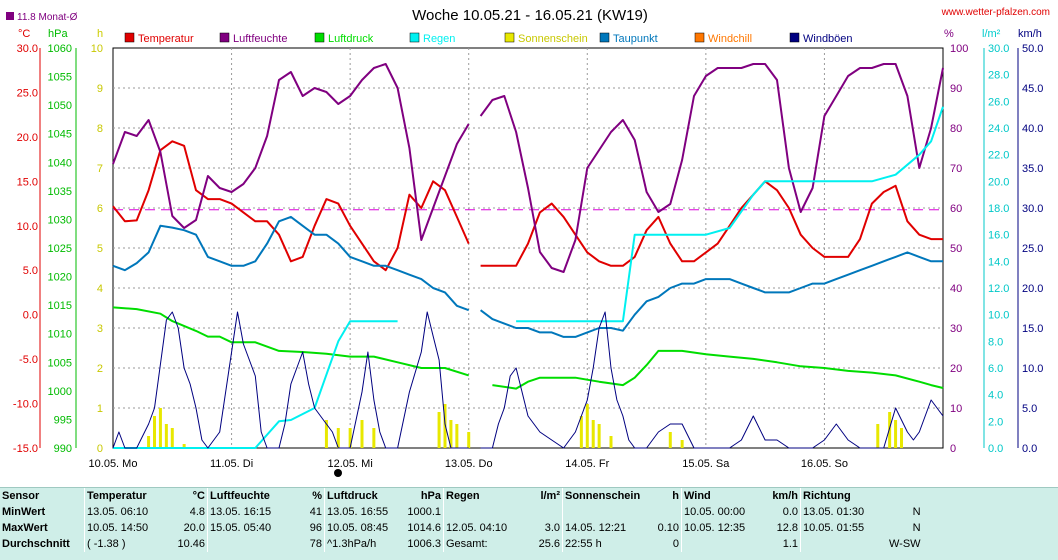 Image resolution: width=1058 pixels, height=560 pixels. What do you see at coordinates (291, 263) in the screenshot?
I see `series-taupunkt-a` at bounding box center [291, 263].